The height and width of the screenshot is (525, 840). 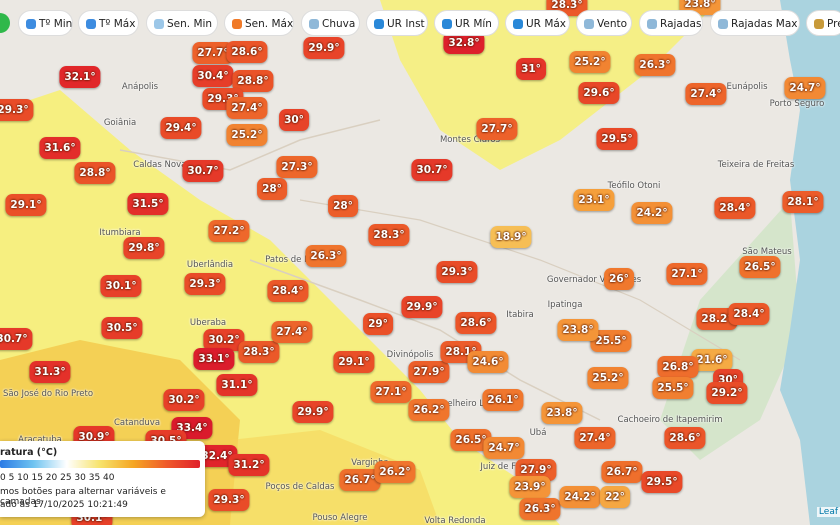 What do you see at coordinates (397, 23) in the screenshot?
I see `toolbar-button: UR Inst` at bounding box center [397, 23].